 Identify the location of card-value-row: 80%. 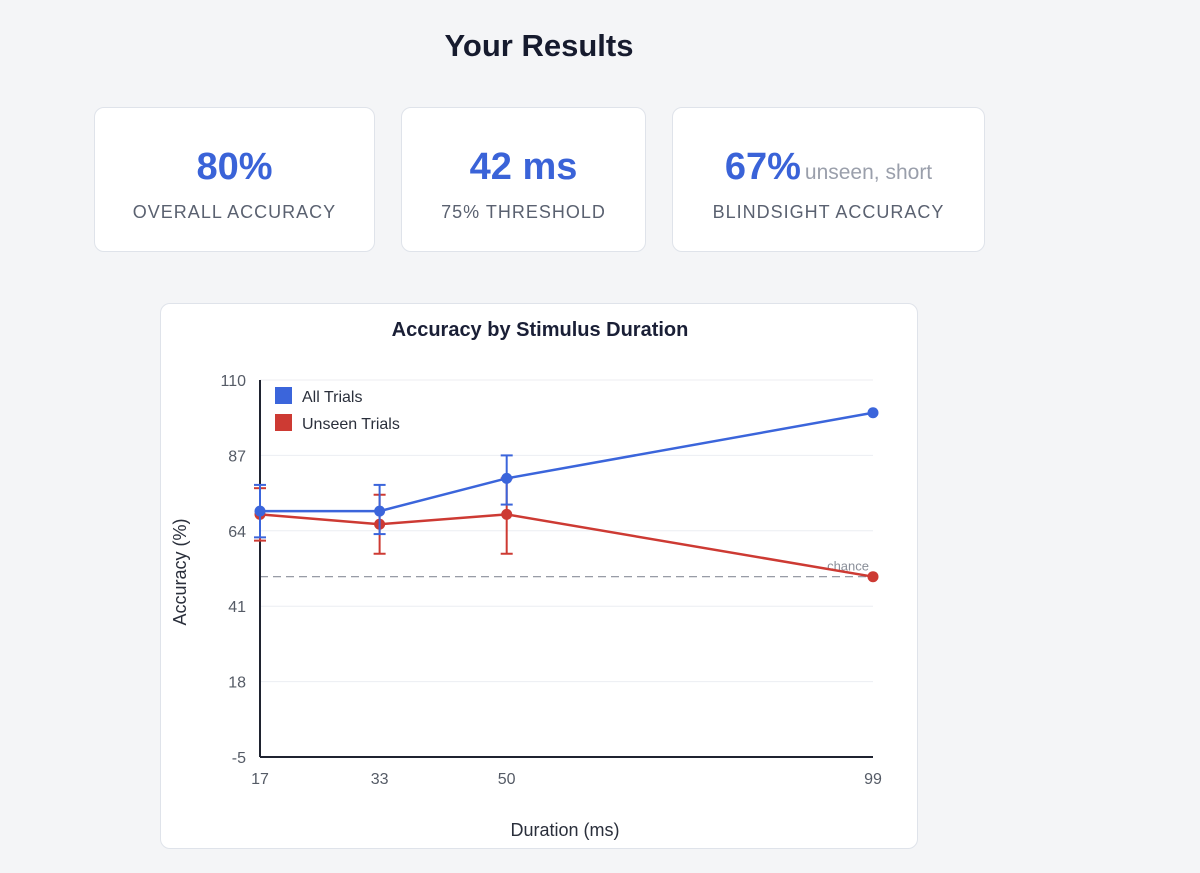
(234, 167).